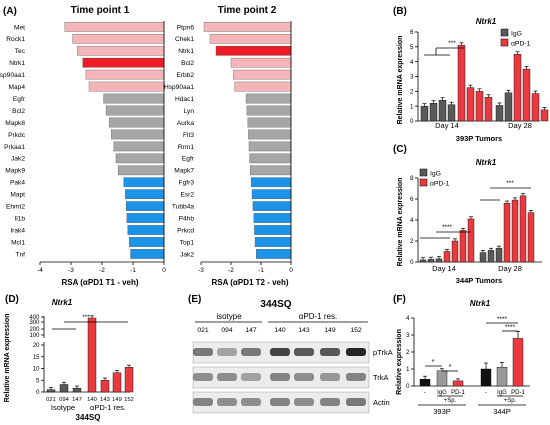  What do you see at coordinates (12, 299) in the screenshot?
I see `panel-d-label: (D)` at bounding box center [12, 299].